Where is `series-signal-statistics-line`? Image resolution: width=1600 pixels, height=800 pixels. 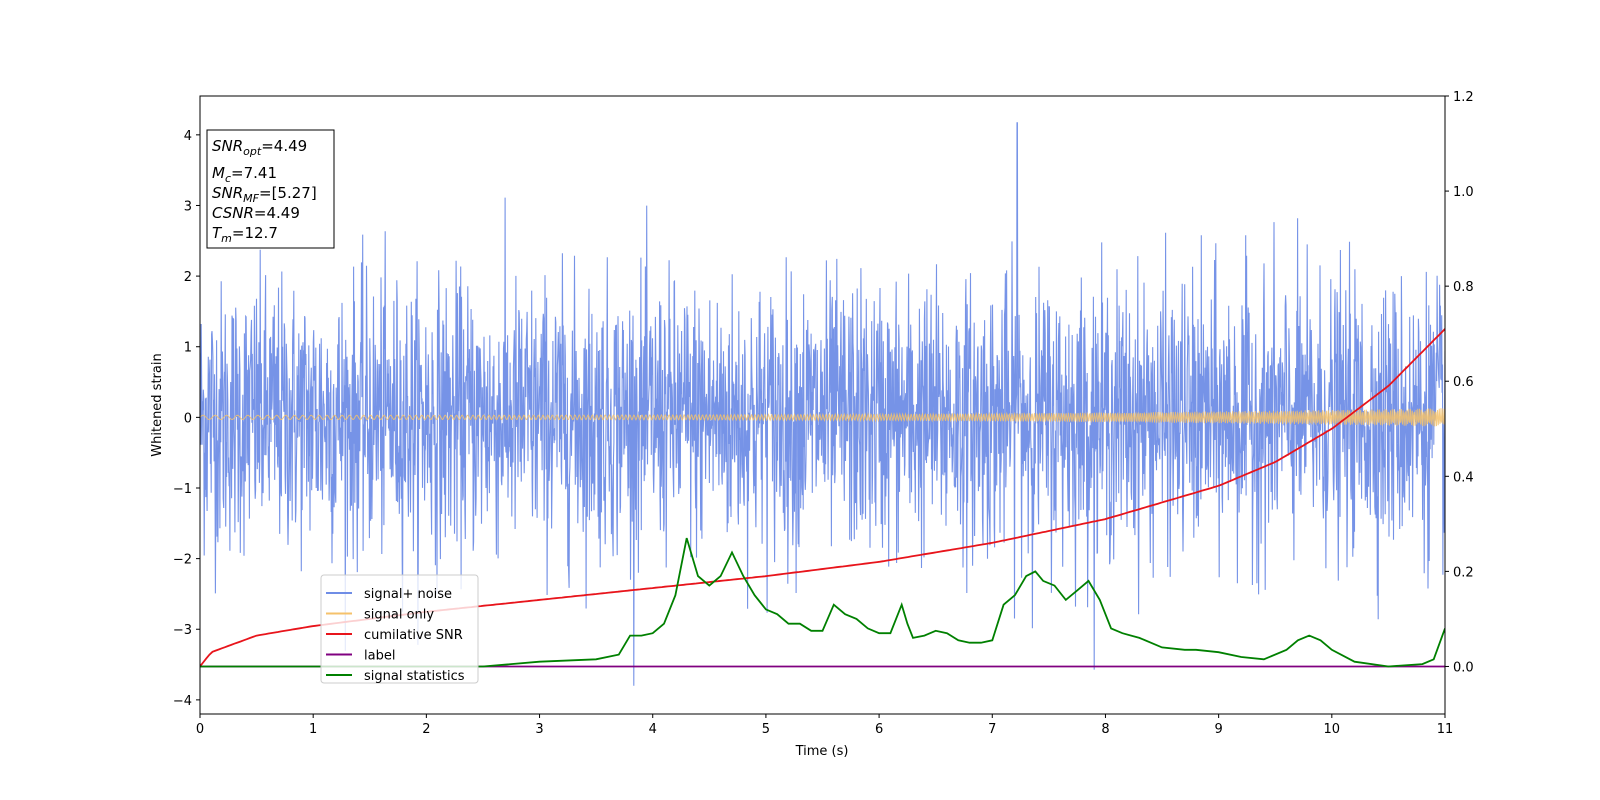 series-signal-statistics-line is located at coordinates (822, 602).